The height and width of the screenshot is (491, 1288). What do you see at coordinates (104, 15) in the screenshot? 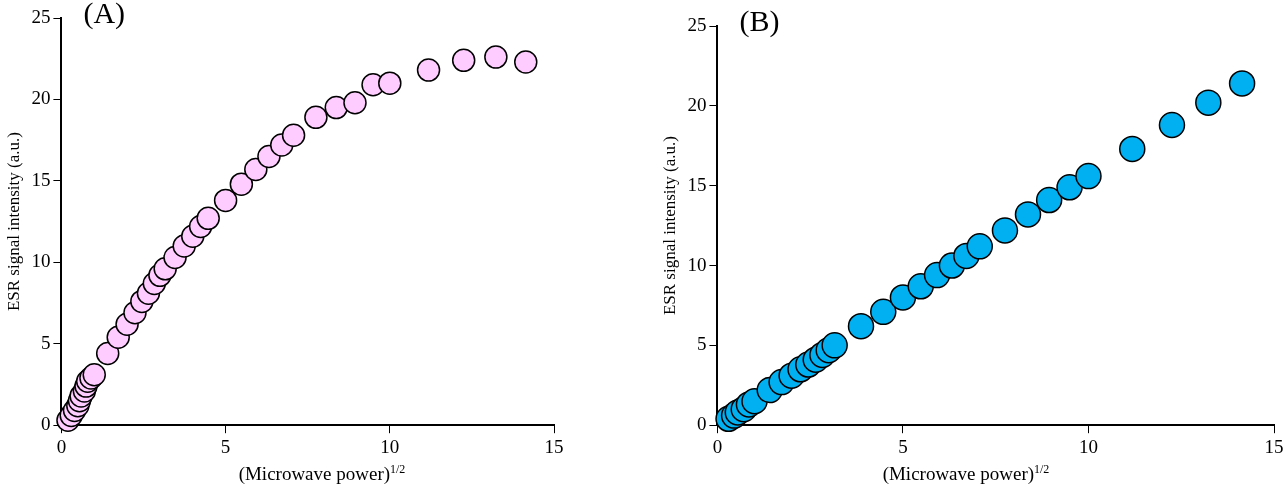
I see `chart-title: (A)` at bounding box center [104, 15].